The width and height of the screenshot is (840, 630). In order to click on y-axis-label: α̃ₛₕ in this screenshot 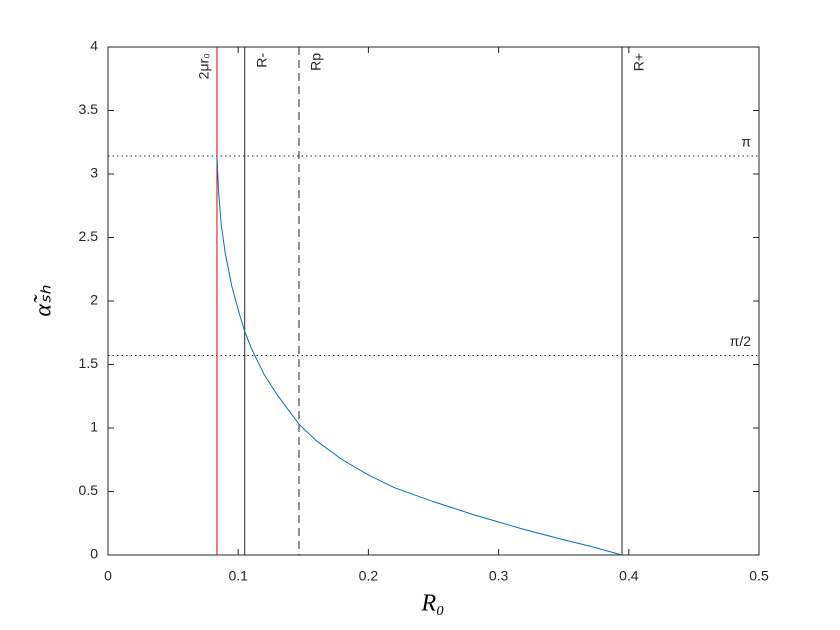, I will do `click(44, 301)`.